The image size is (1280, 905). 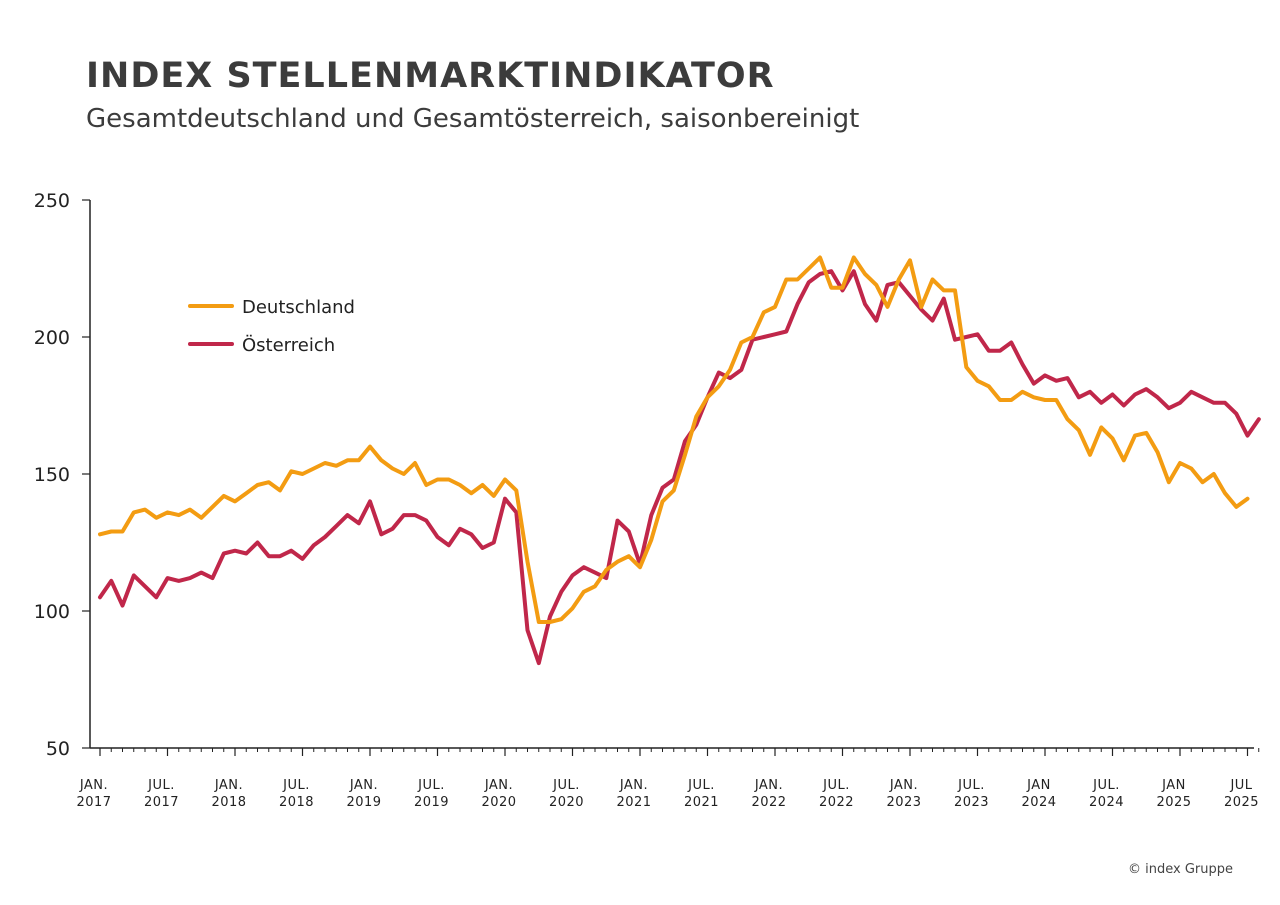 What do you see at coordinates (58, 749) in the screenshot?
I see `y-tick-label: 50` at bounding box center [58, 749].